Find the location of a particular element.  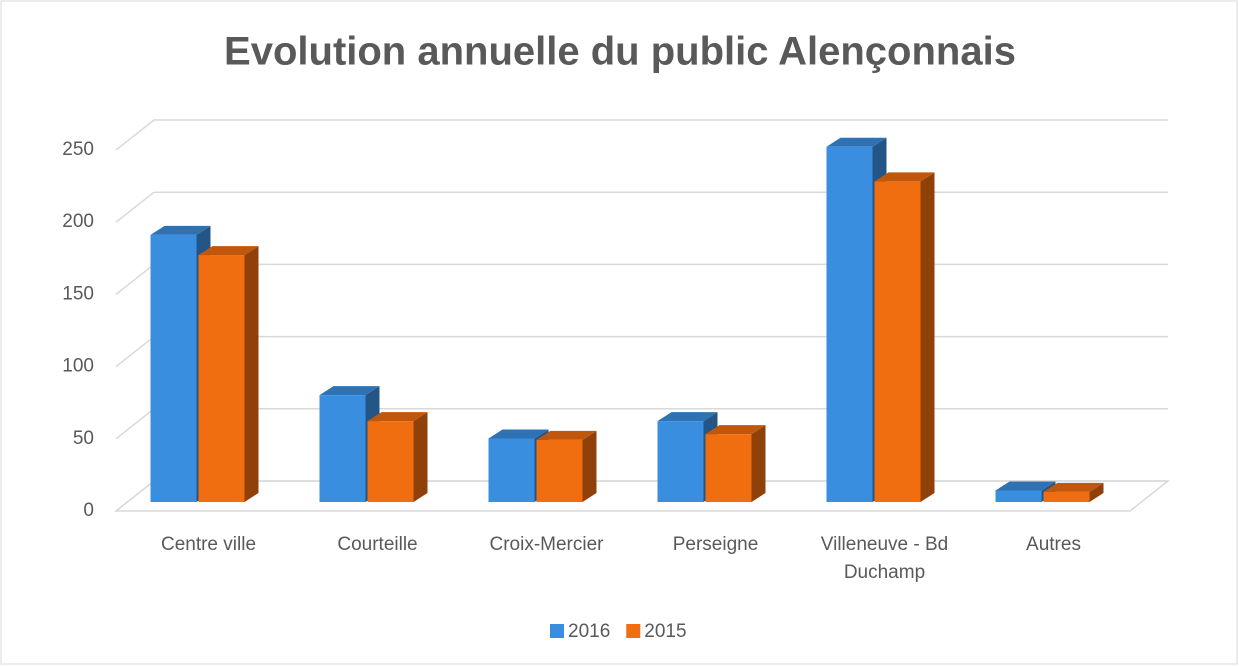

x-tick-label: Autres is located at coordinates (1053, 544).